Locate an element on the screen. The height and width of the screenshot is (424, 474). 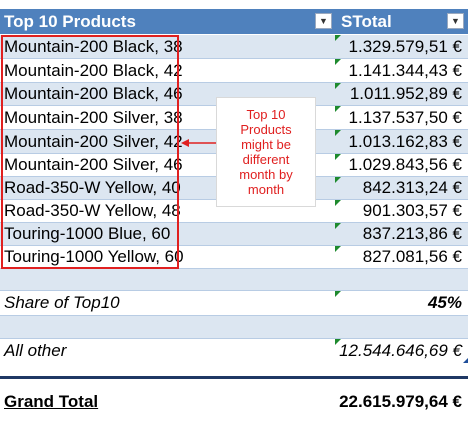
table-row: Mountain-200 Black, 42 1.141.344,43 € is located at coordinates (234, 71).